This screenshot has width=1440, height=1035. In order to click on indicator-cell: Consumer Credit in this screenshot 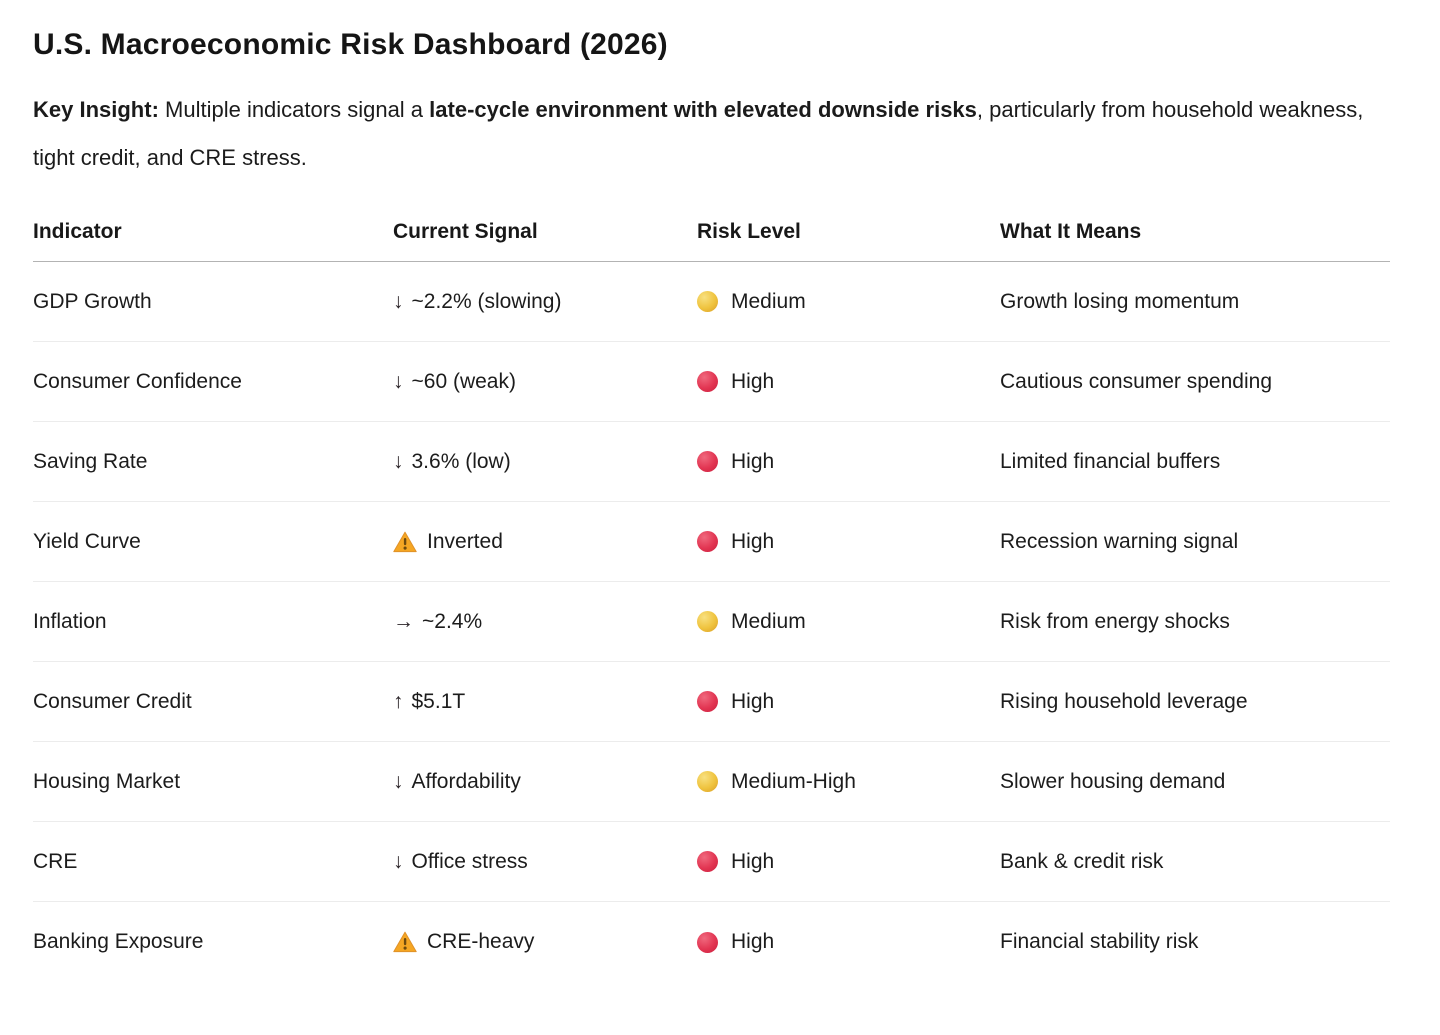, I will do `click(213, 702)`.